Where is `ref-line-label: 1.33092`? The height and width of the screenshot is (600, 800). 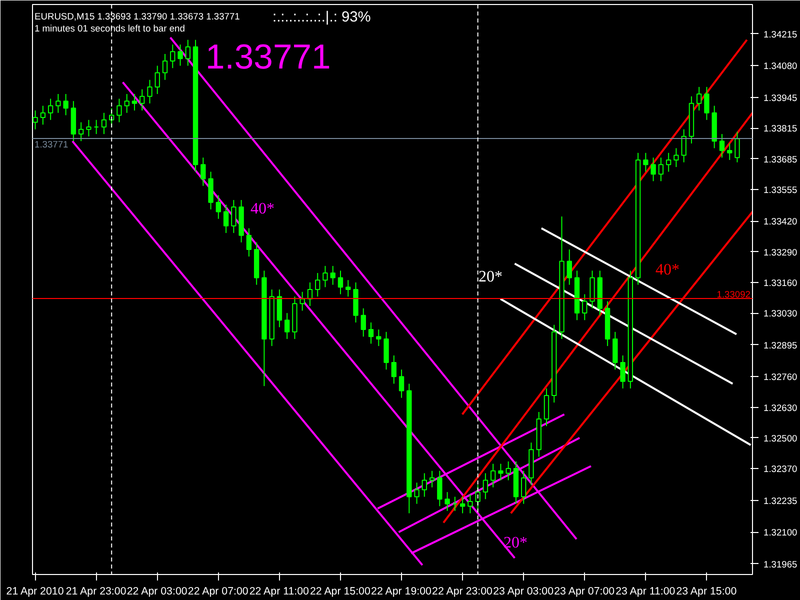 ref-line-label: 1.33092 is located at coordinates (733, 294).